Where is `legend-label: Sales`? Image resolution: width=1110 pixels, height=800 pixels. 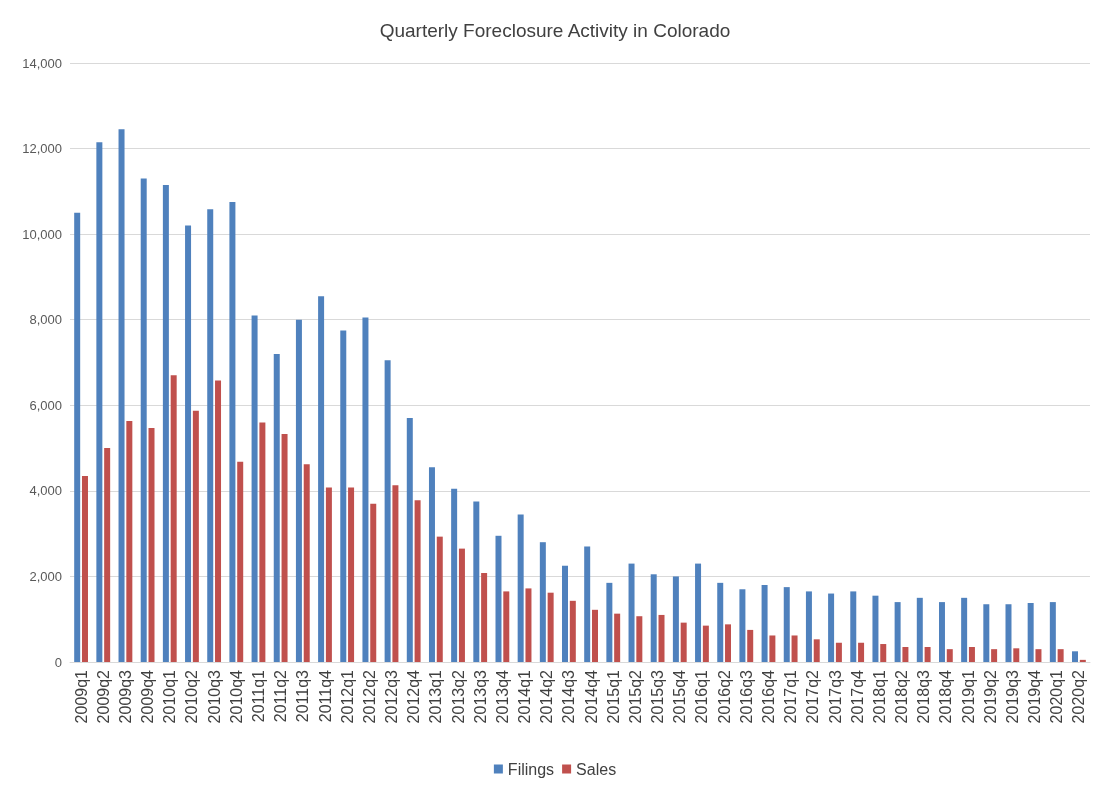 legend-label: Sales is located at coordinates (596, 769).